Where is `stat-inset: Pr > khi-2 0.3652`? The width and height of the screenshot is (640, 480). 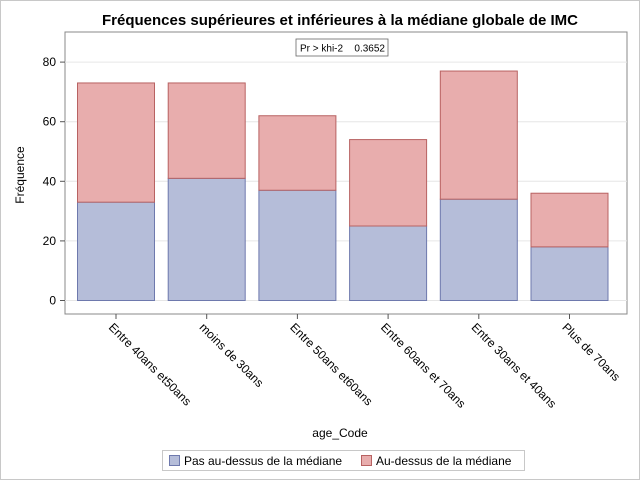
stat-inset: Pr > khi-2 0.3652 is located at coordinates (342, 47).